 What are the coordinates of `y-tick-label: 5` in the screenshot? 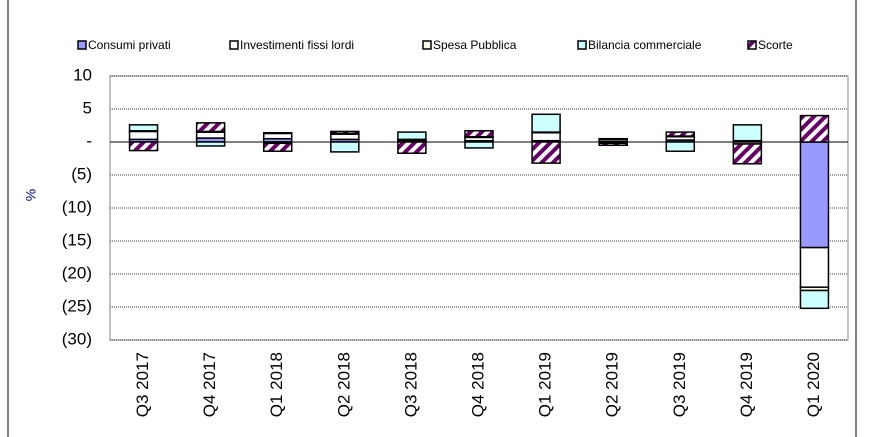 It's located at (87, 107).